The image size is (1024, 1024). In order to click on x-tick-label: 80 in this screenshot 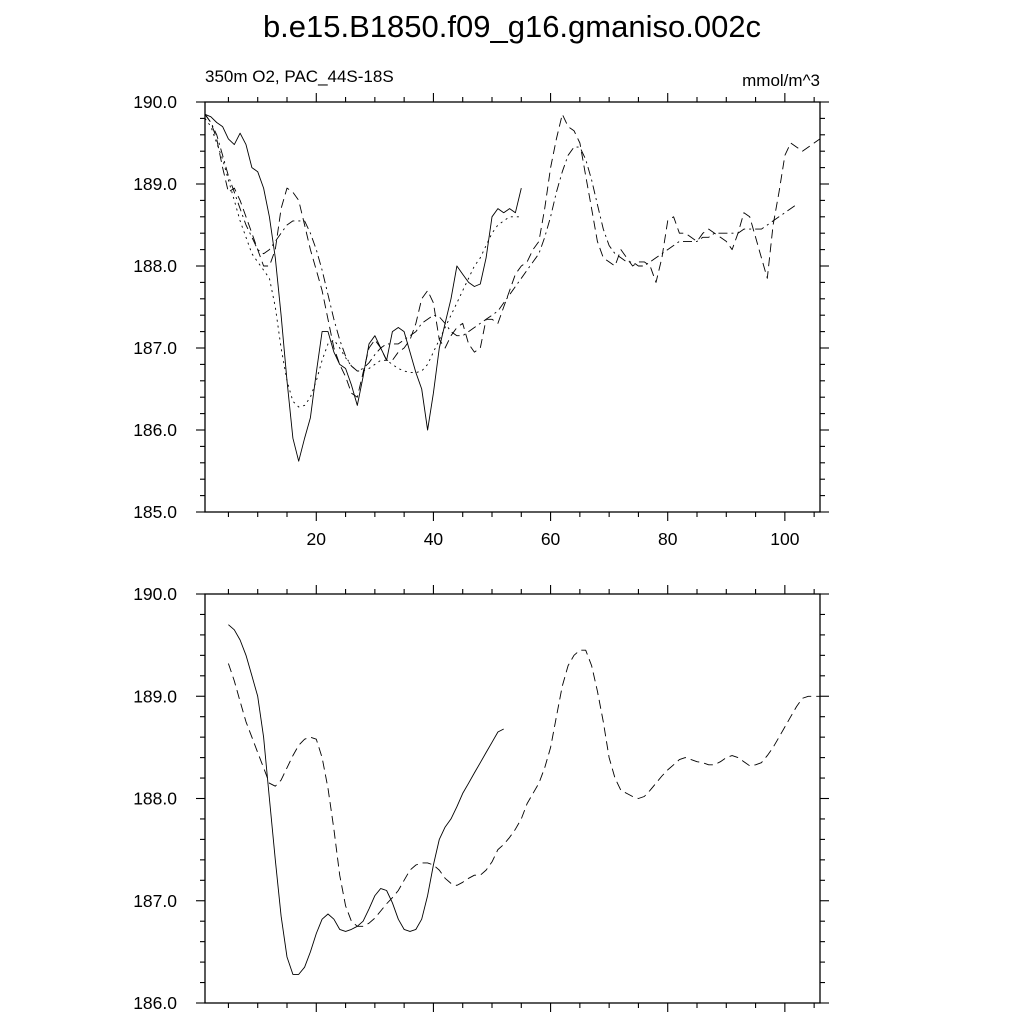, I will do `click(668, 539)`.